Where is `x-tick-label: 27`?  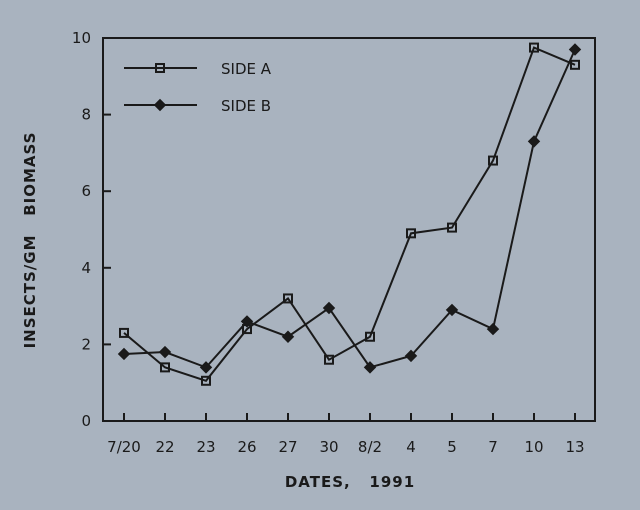 x-tick-label: 27 is located at coordinates (287, 447).